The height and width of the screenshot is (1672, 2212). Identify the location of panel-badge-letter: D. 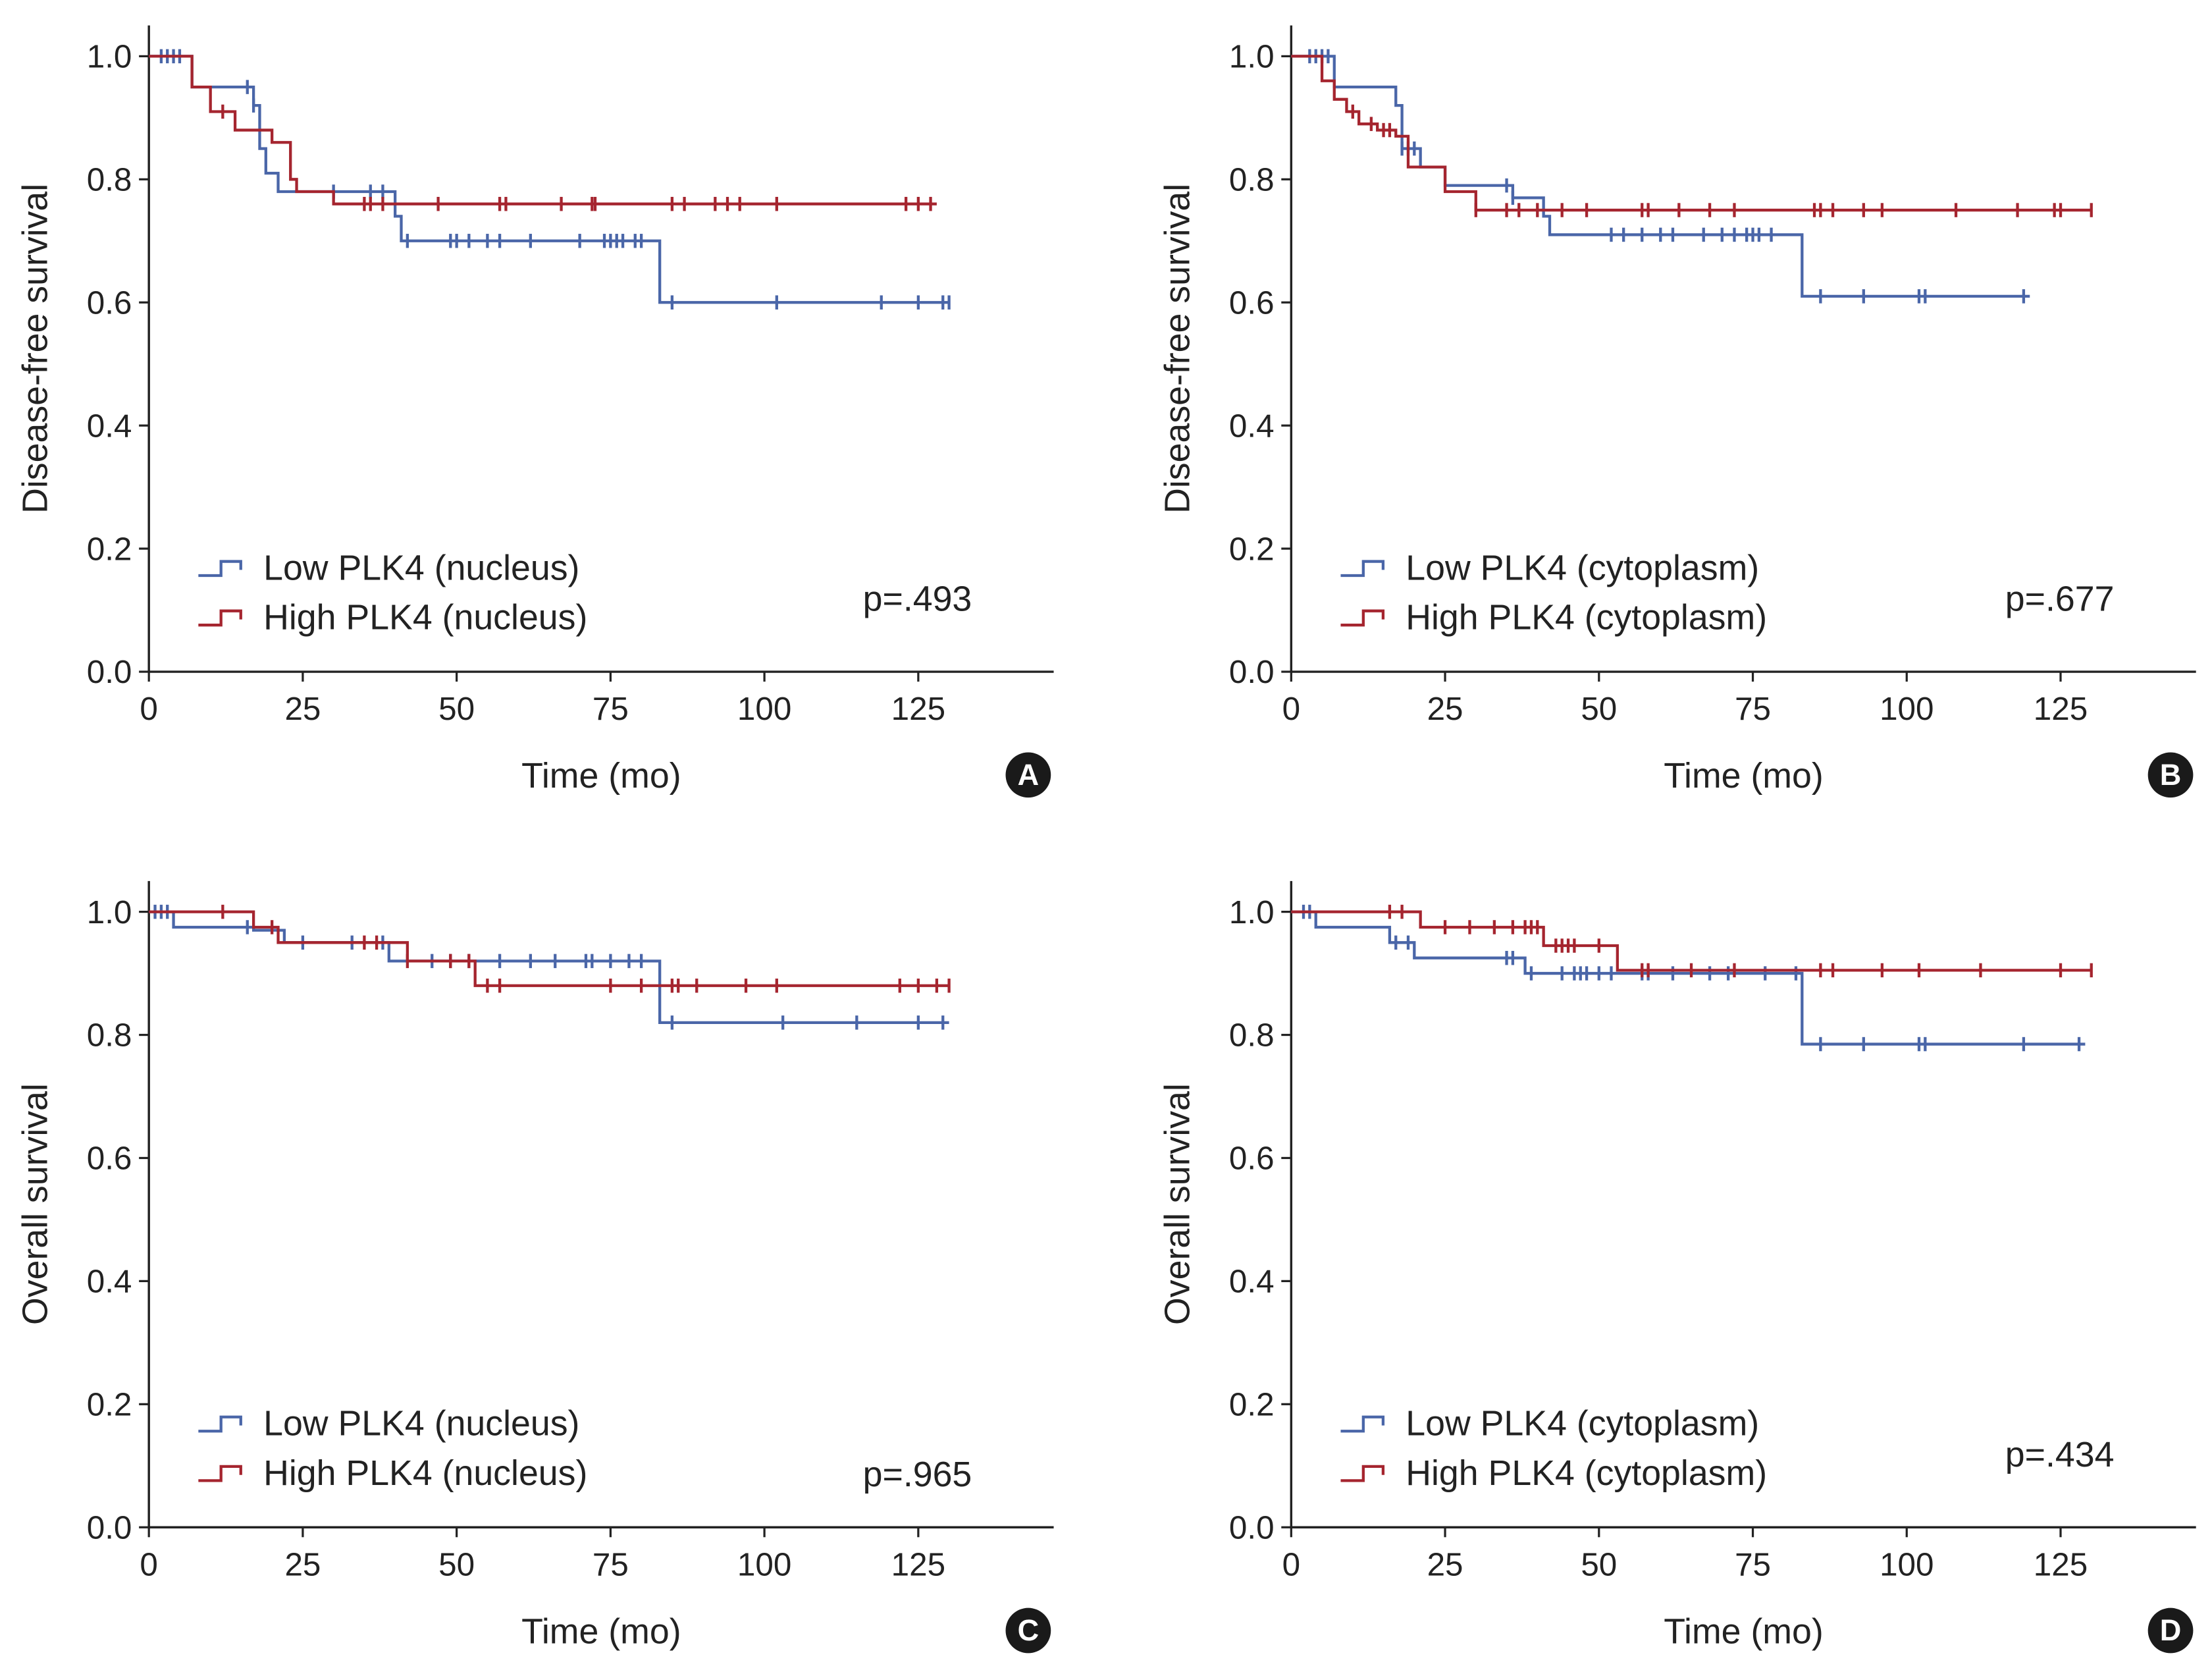
(2171, 1630).